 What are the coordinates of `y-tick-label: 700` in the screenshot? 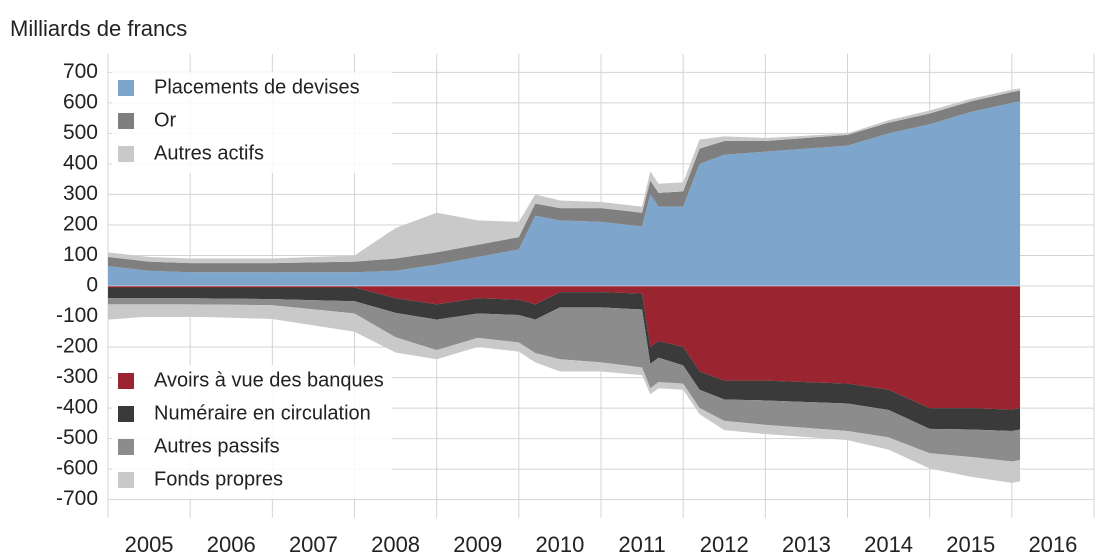 It's located at (80, 71).